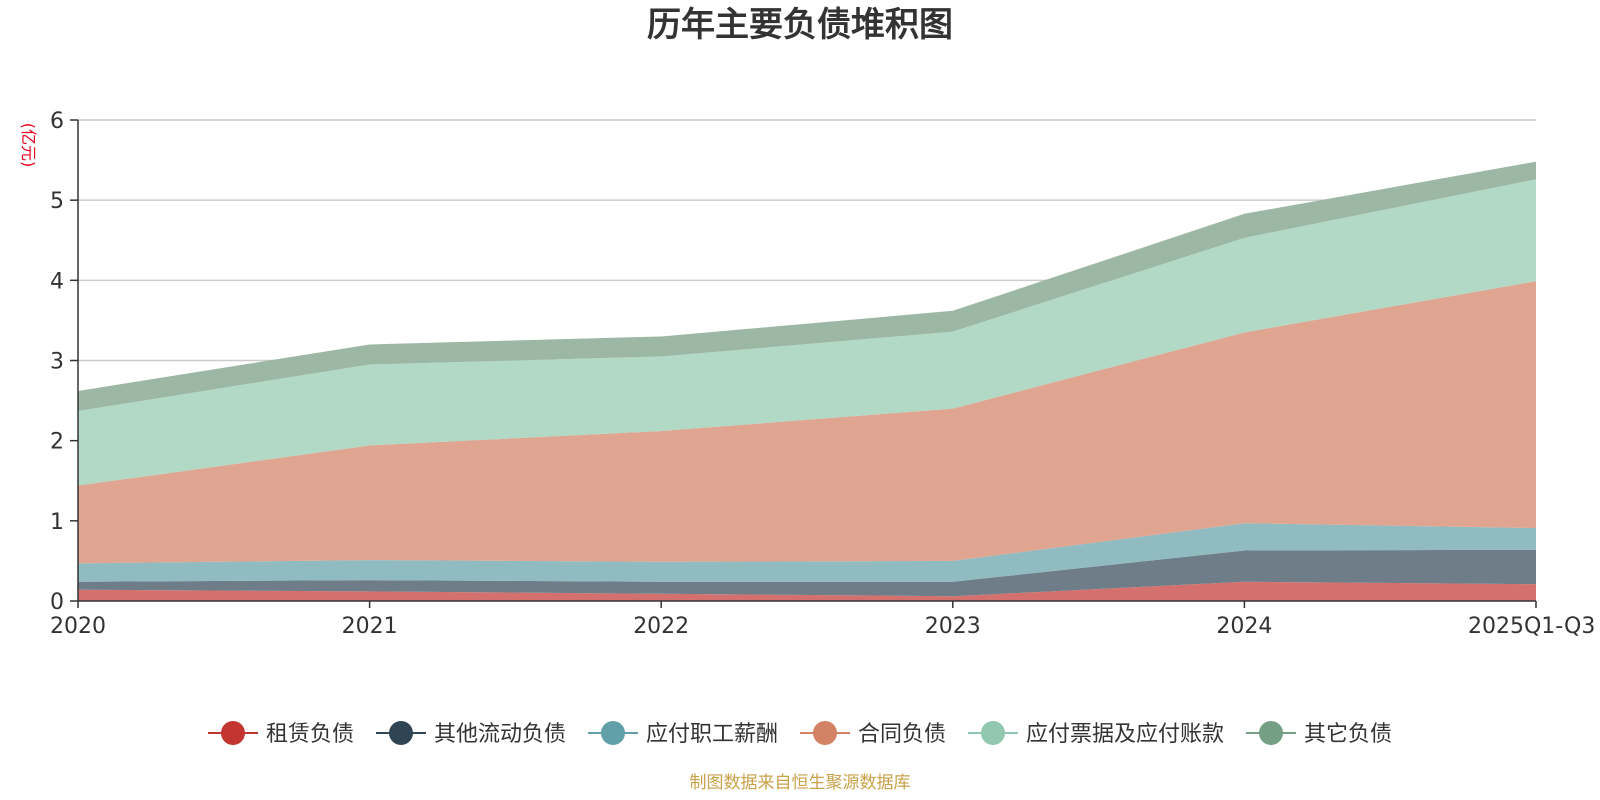 This screenshot has width=1600, height=800. Describe the element at coordinates (57, 362) in the screenshot. I see `y-tick-label: 3` at that location.